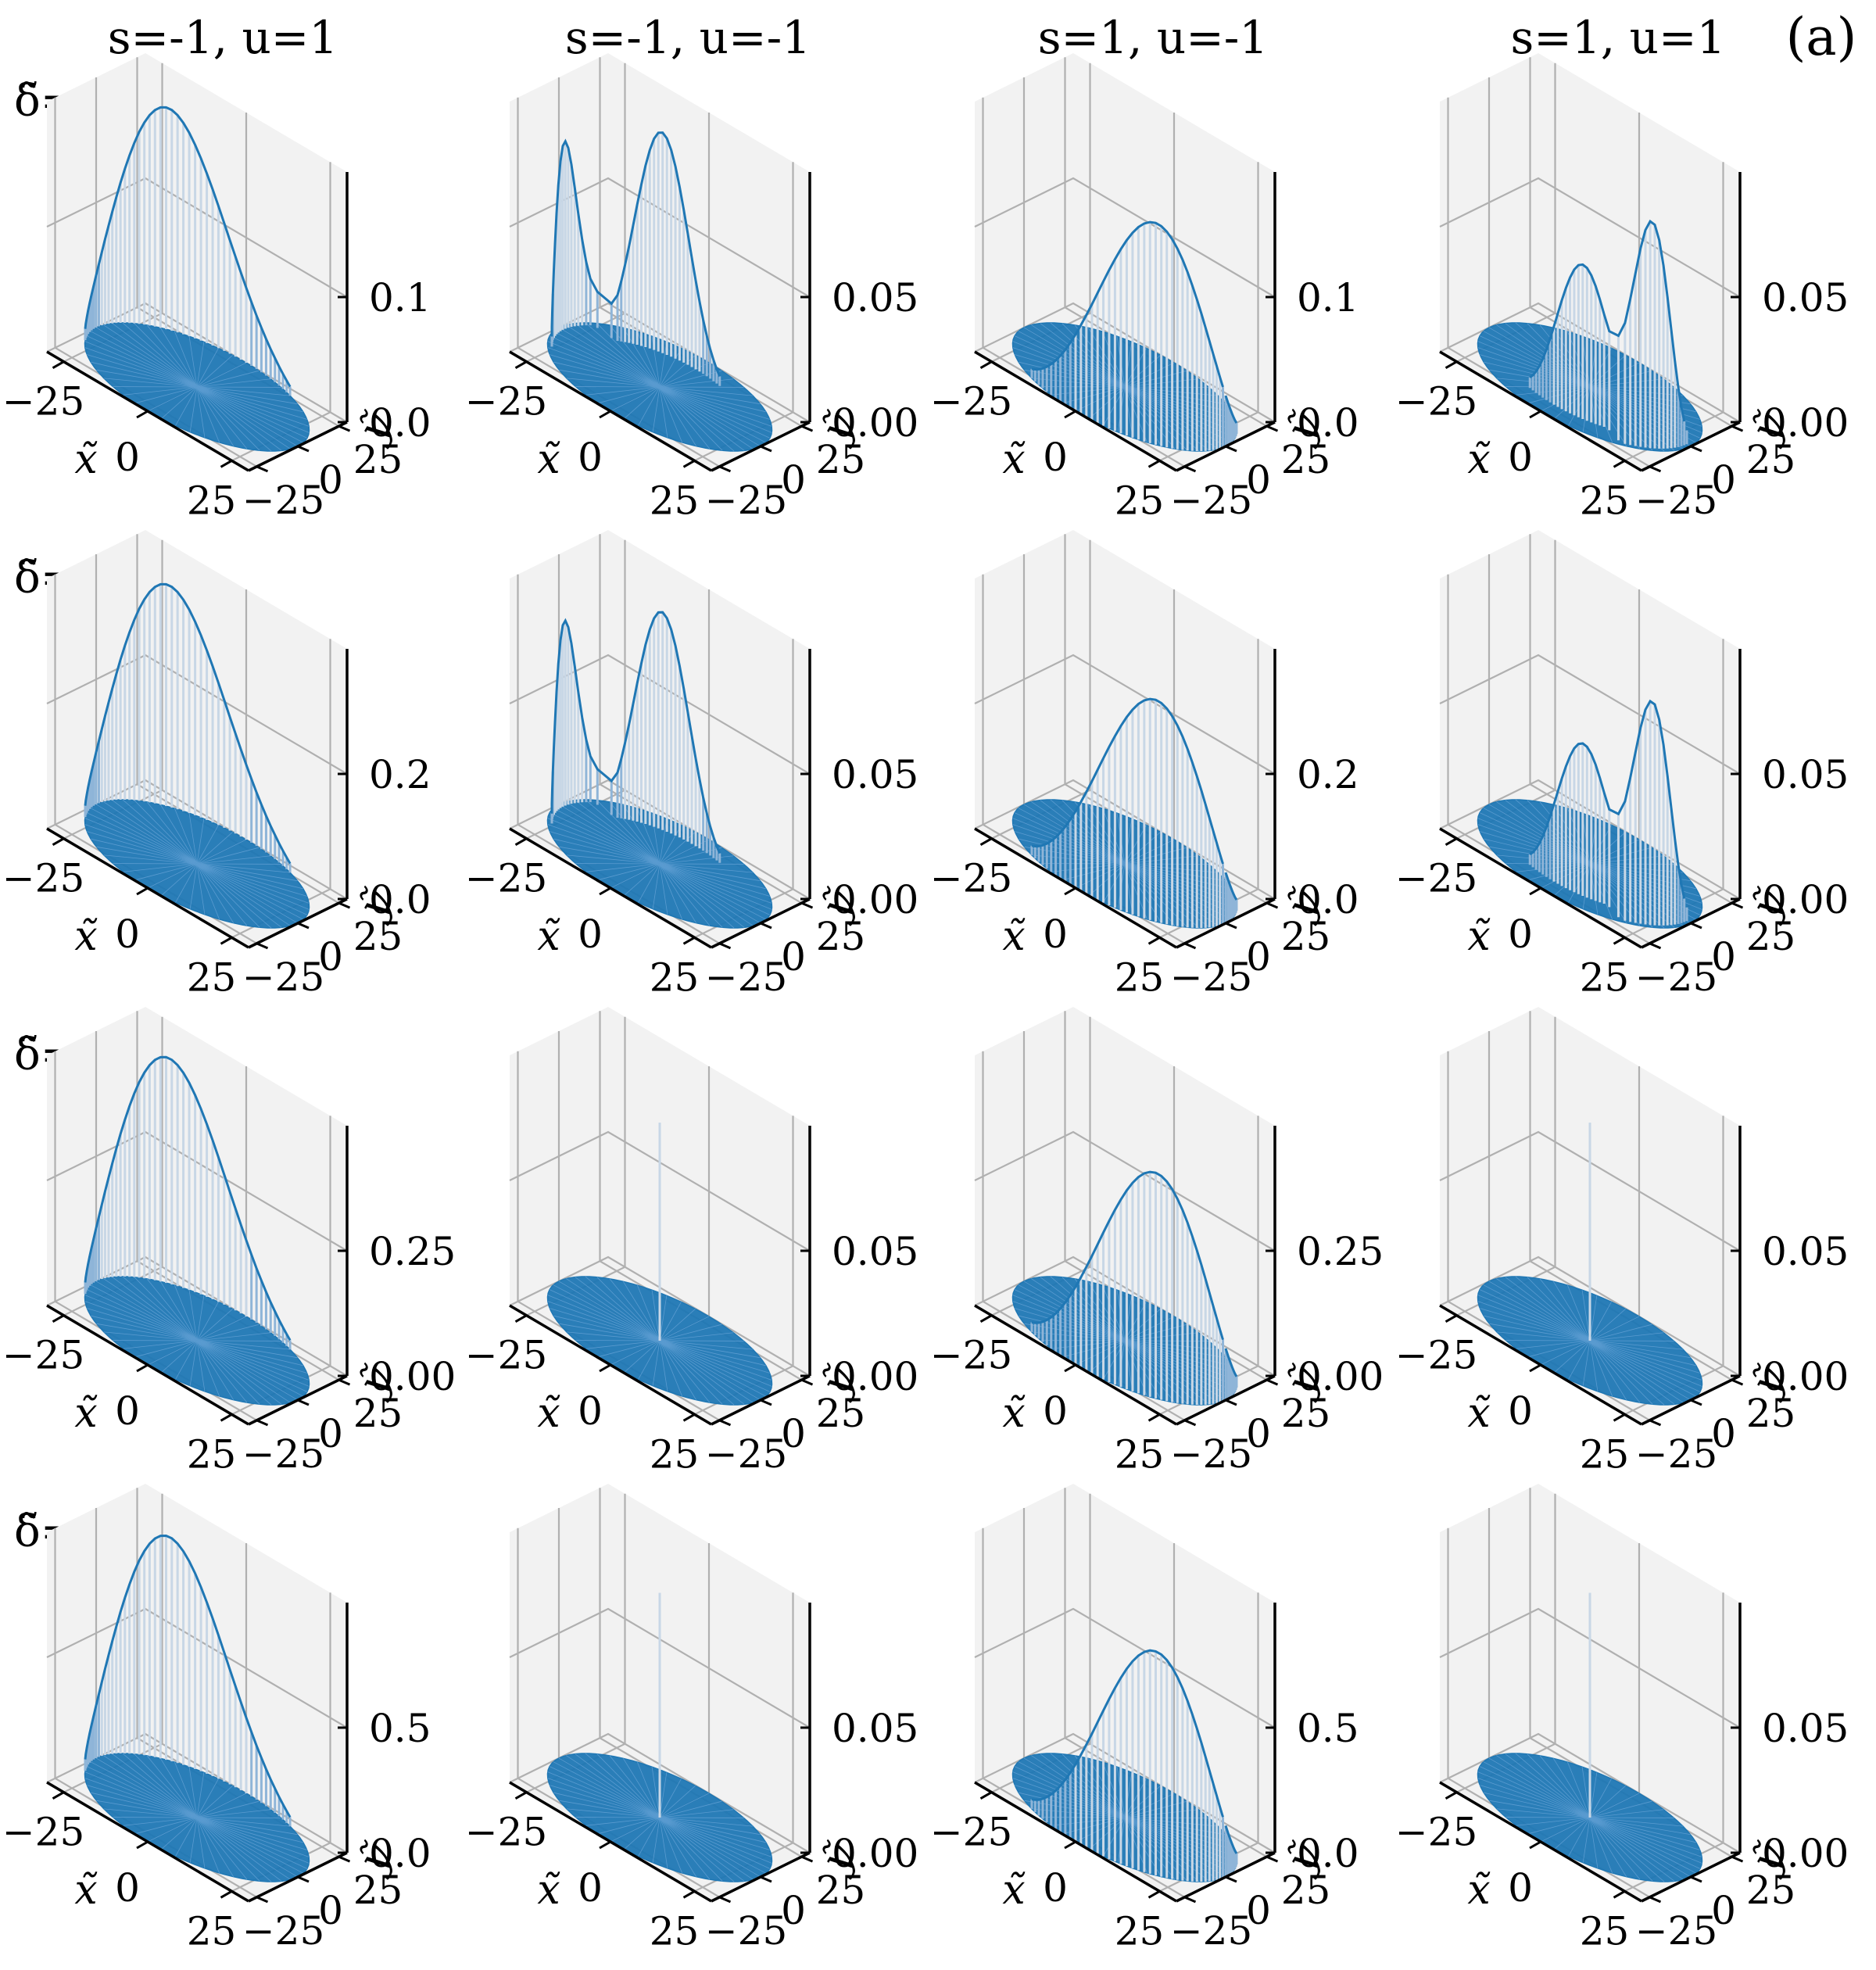 This screenshot has height=1970, width=1876. What do you see at coordinates (1821, 37) in the screenshot?
I see `figure-label: (a)` at bounding box center [1821, 37].